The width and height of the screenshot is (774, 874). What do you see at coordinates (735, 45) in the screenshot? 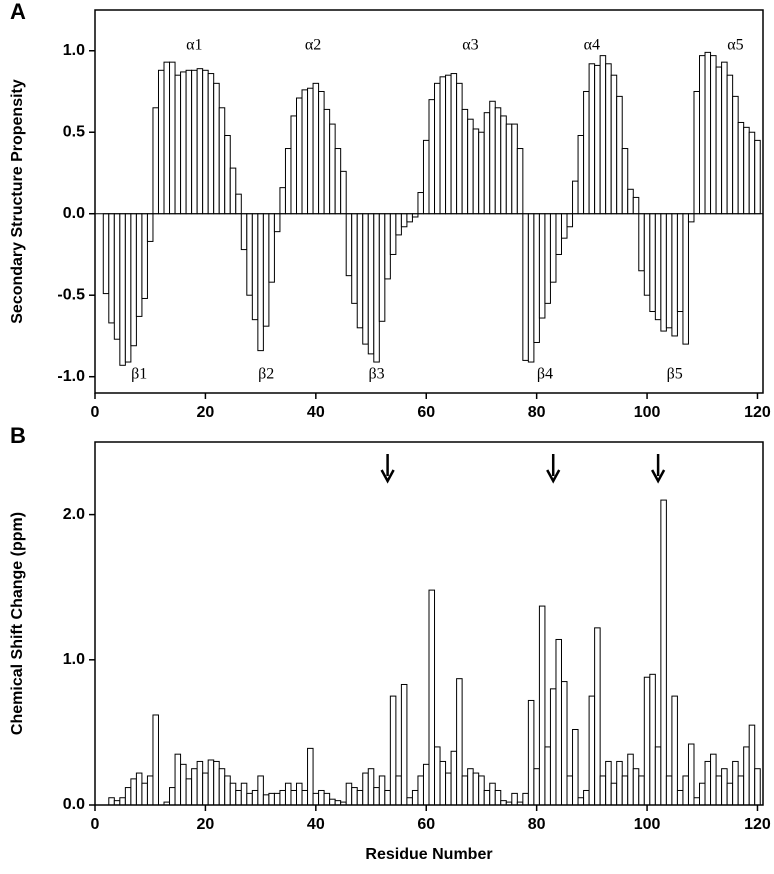
I see `annotation: α5` at bounding box center [735, 45].